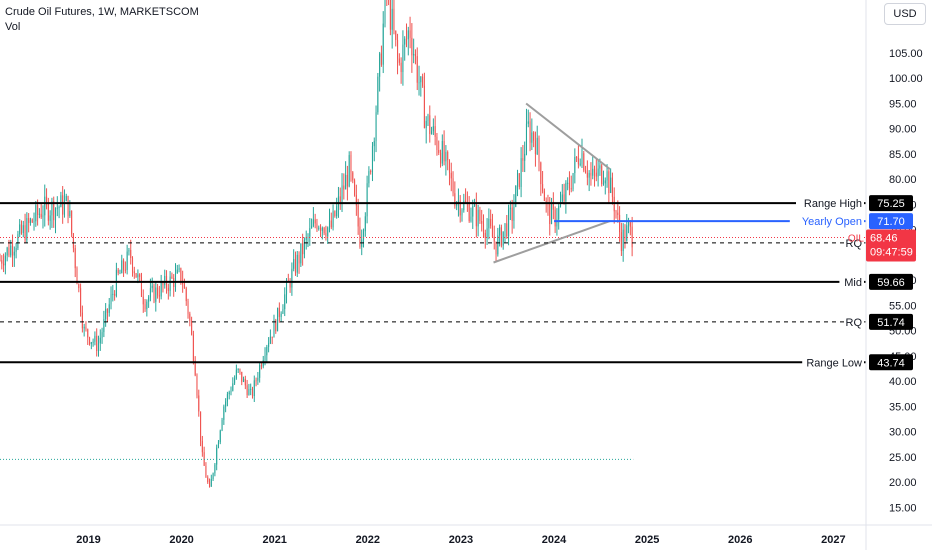 This screenshot has width=932, height=555. What do you see at coordinates (903, 483) in the screenshot?
I see `y-tick-label: 20.00` at bounding box center [903, 483].